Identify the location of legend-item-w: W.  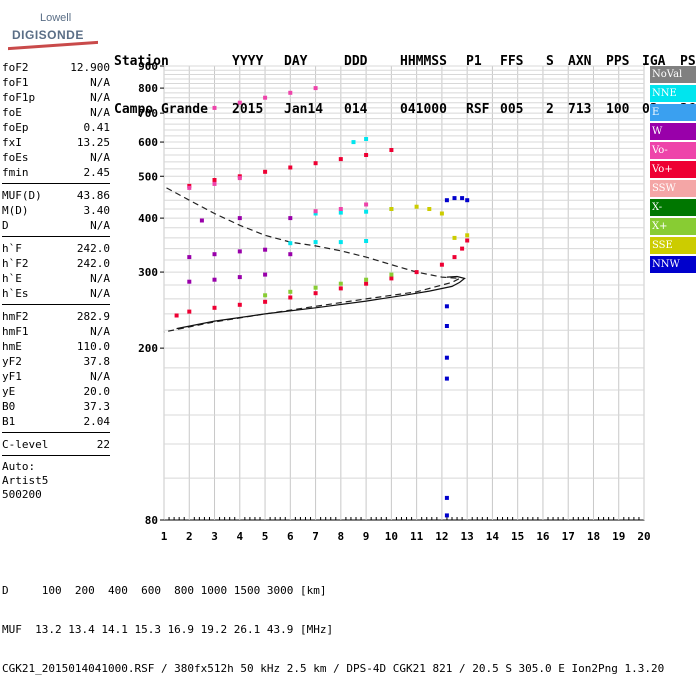
(673, 131).